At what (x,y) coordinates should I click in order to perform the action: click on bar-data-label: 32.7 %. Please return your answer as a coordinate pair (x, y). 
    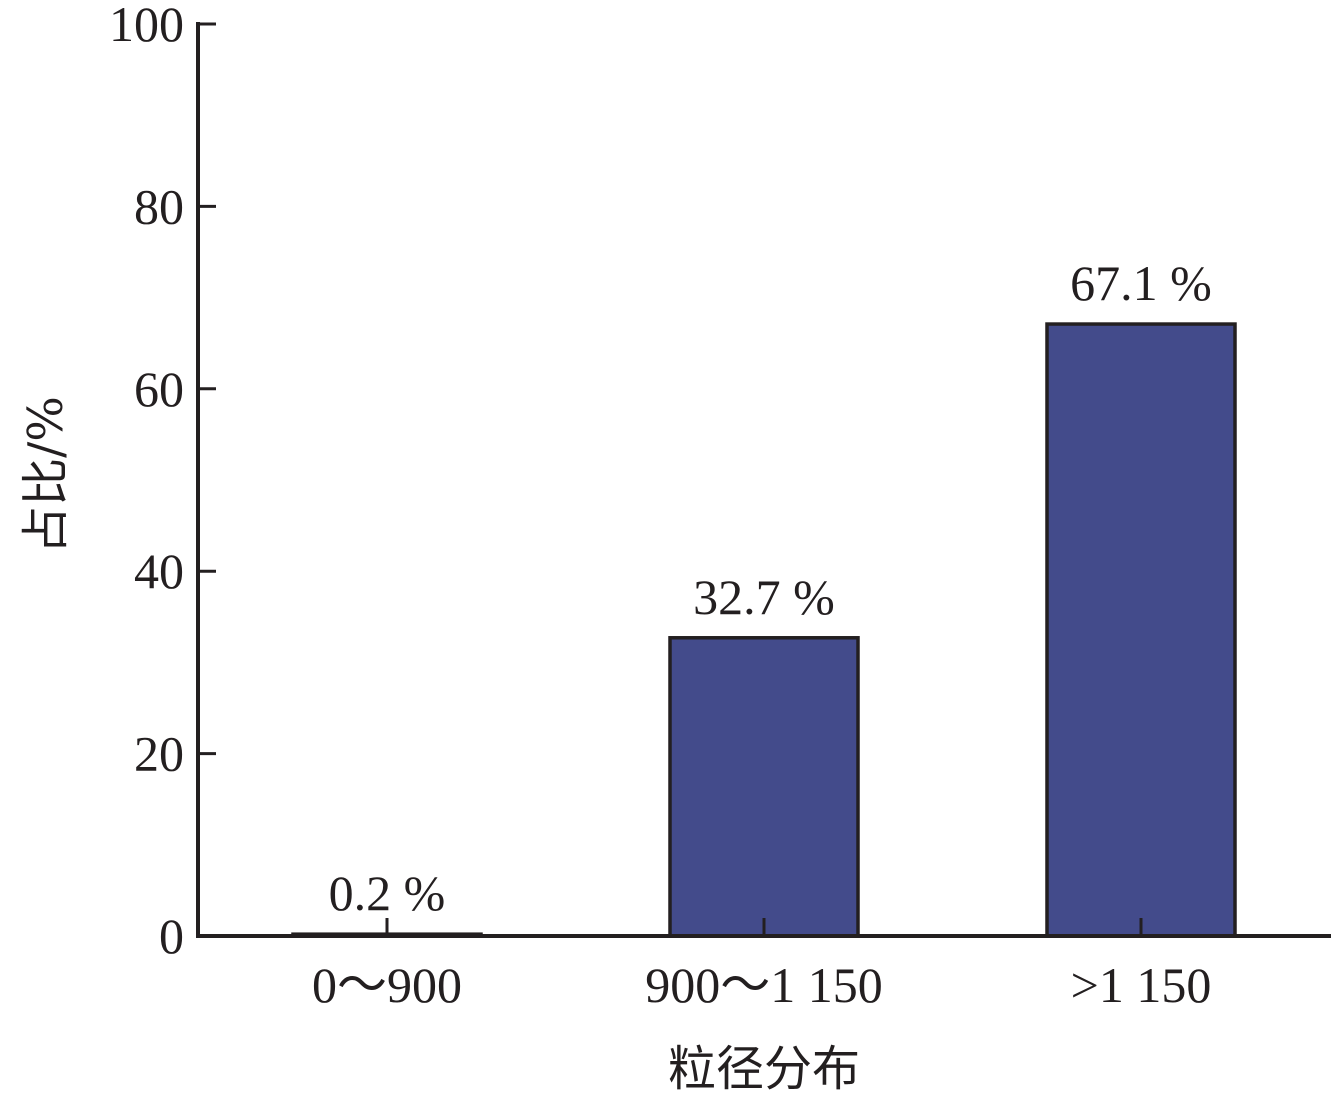
    Looking at the image, I should click on (764, 597).